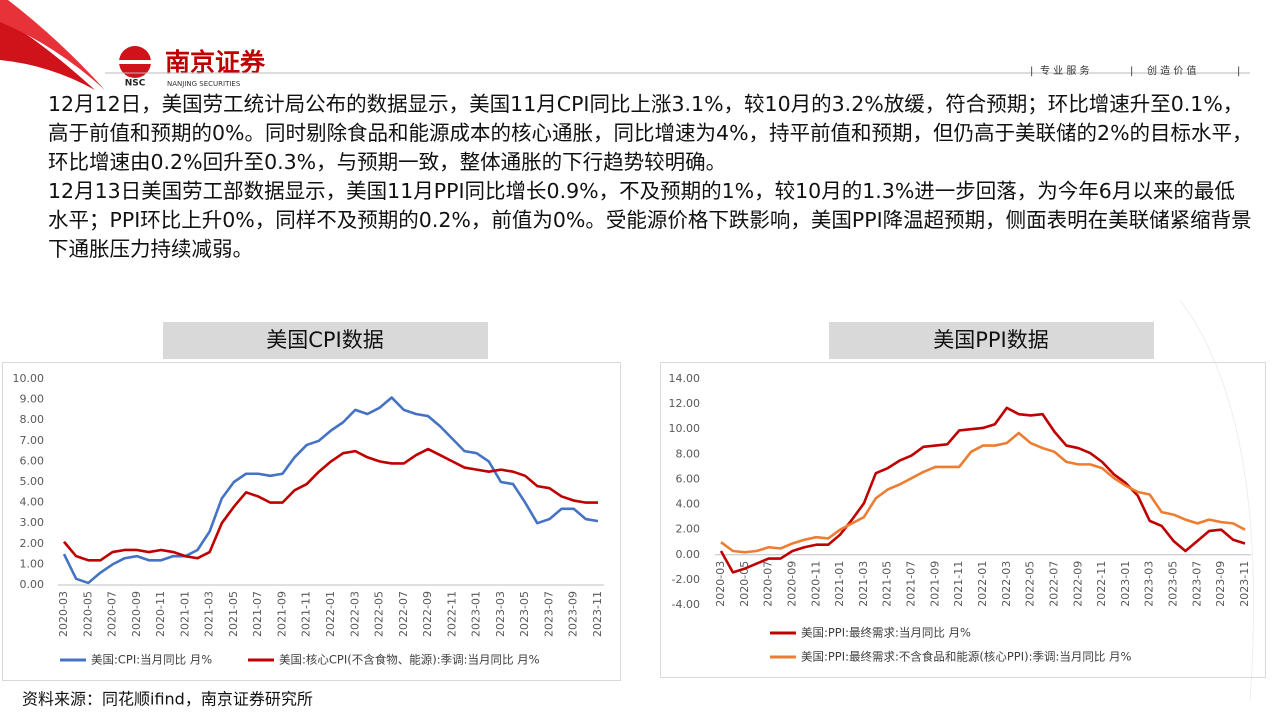  Describe the element at coordinates (1065, 70) in the screenshot. I see `slogan: 专 业 服 务` at that location.